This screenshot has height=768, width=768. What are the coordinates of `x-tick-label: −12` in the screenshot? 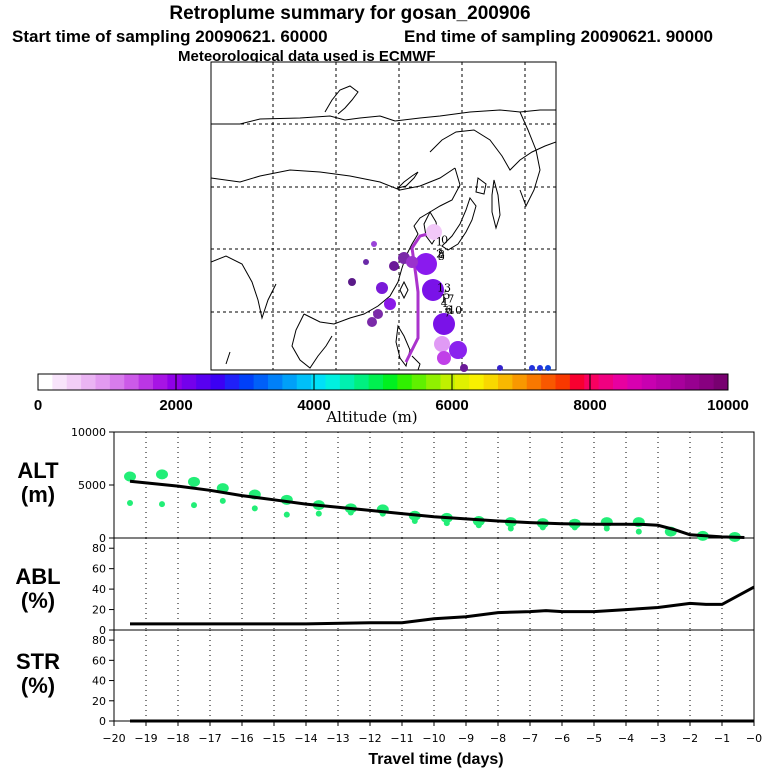 It's located at (369, 738).